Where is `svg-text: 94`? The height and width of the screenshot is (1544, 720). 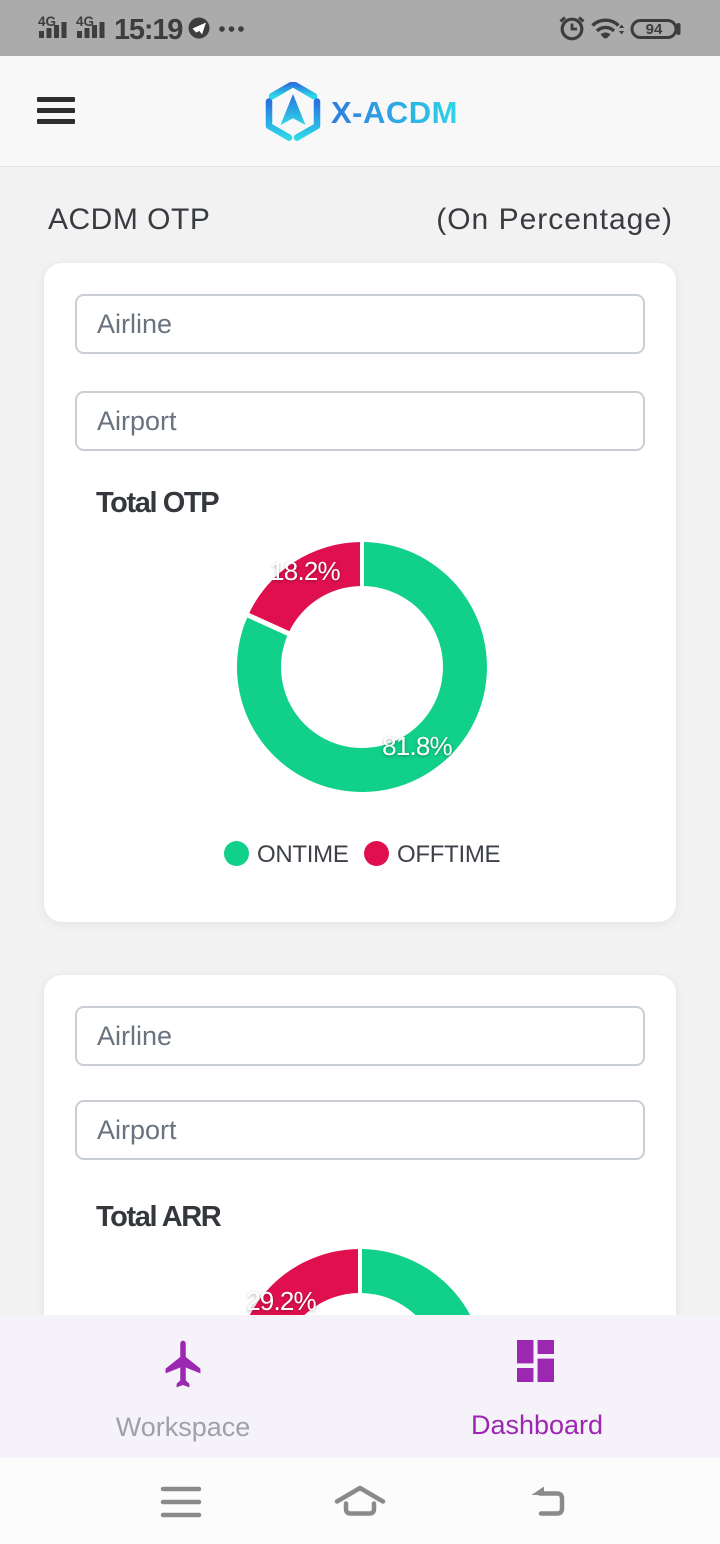 svg-text: 94 is located at coordinates (654, 29).